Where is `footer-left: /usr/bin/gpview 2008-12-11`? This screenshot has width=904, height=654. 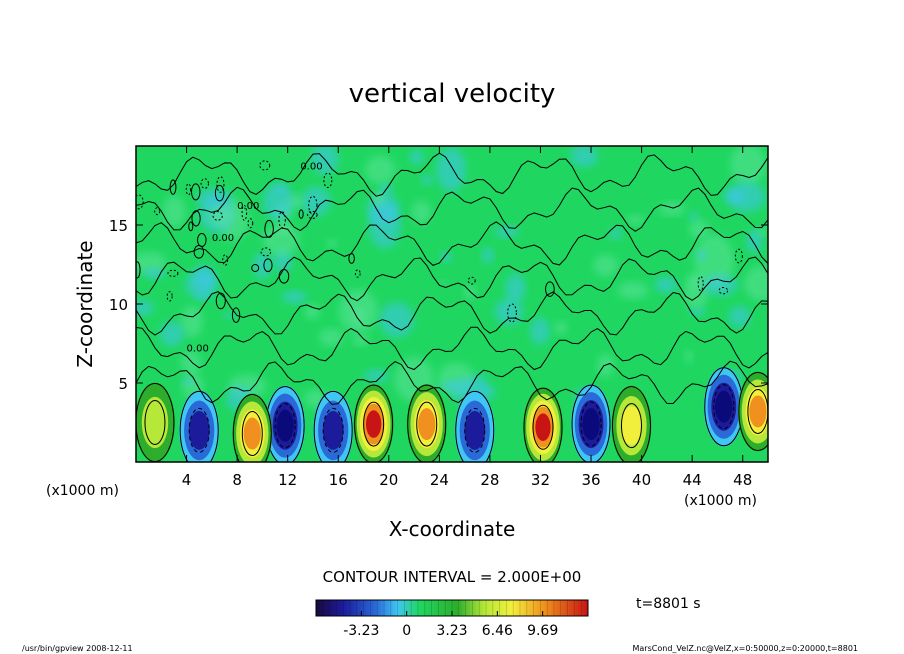
footer-left: /usr/bin/gpview 2008-12-11 is located at coordinates (77, 648).